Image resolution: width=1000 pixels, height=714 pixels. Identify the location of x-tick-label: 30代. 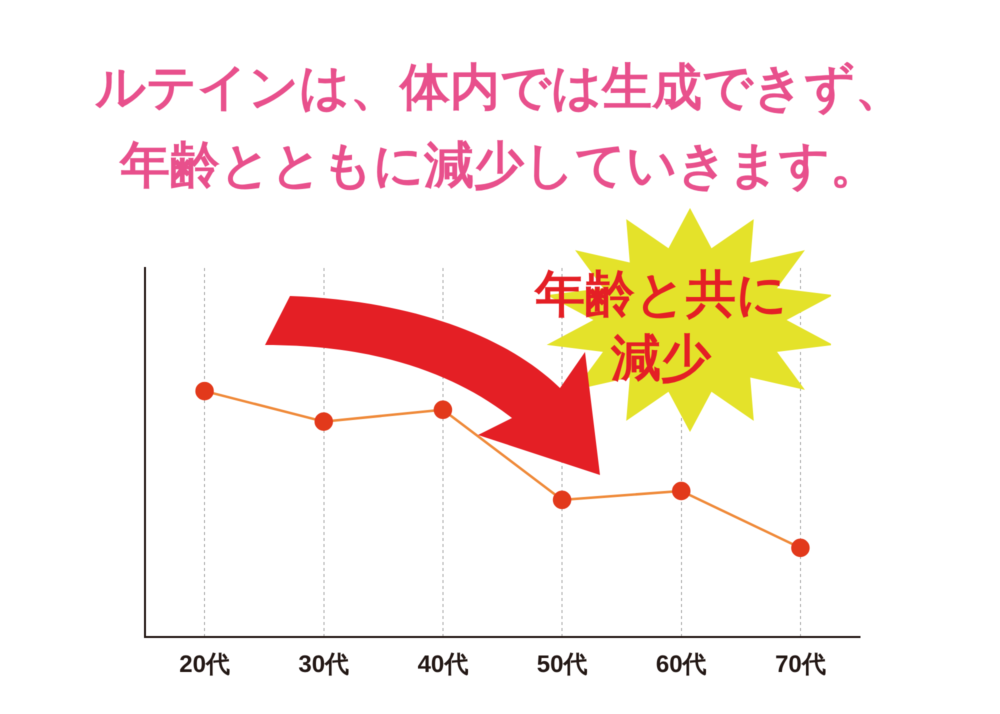
(324, 664).